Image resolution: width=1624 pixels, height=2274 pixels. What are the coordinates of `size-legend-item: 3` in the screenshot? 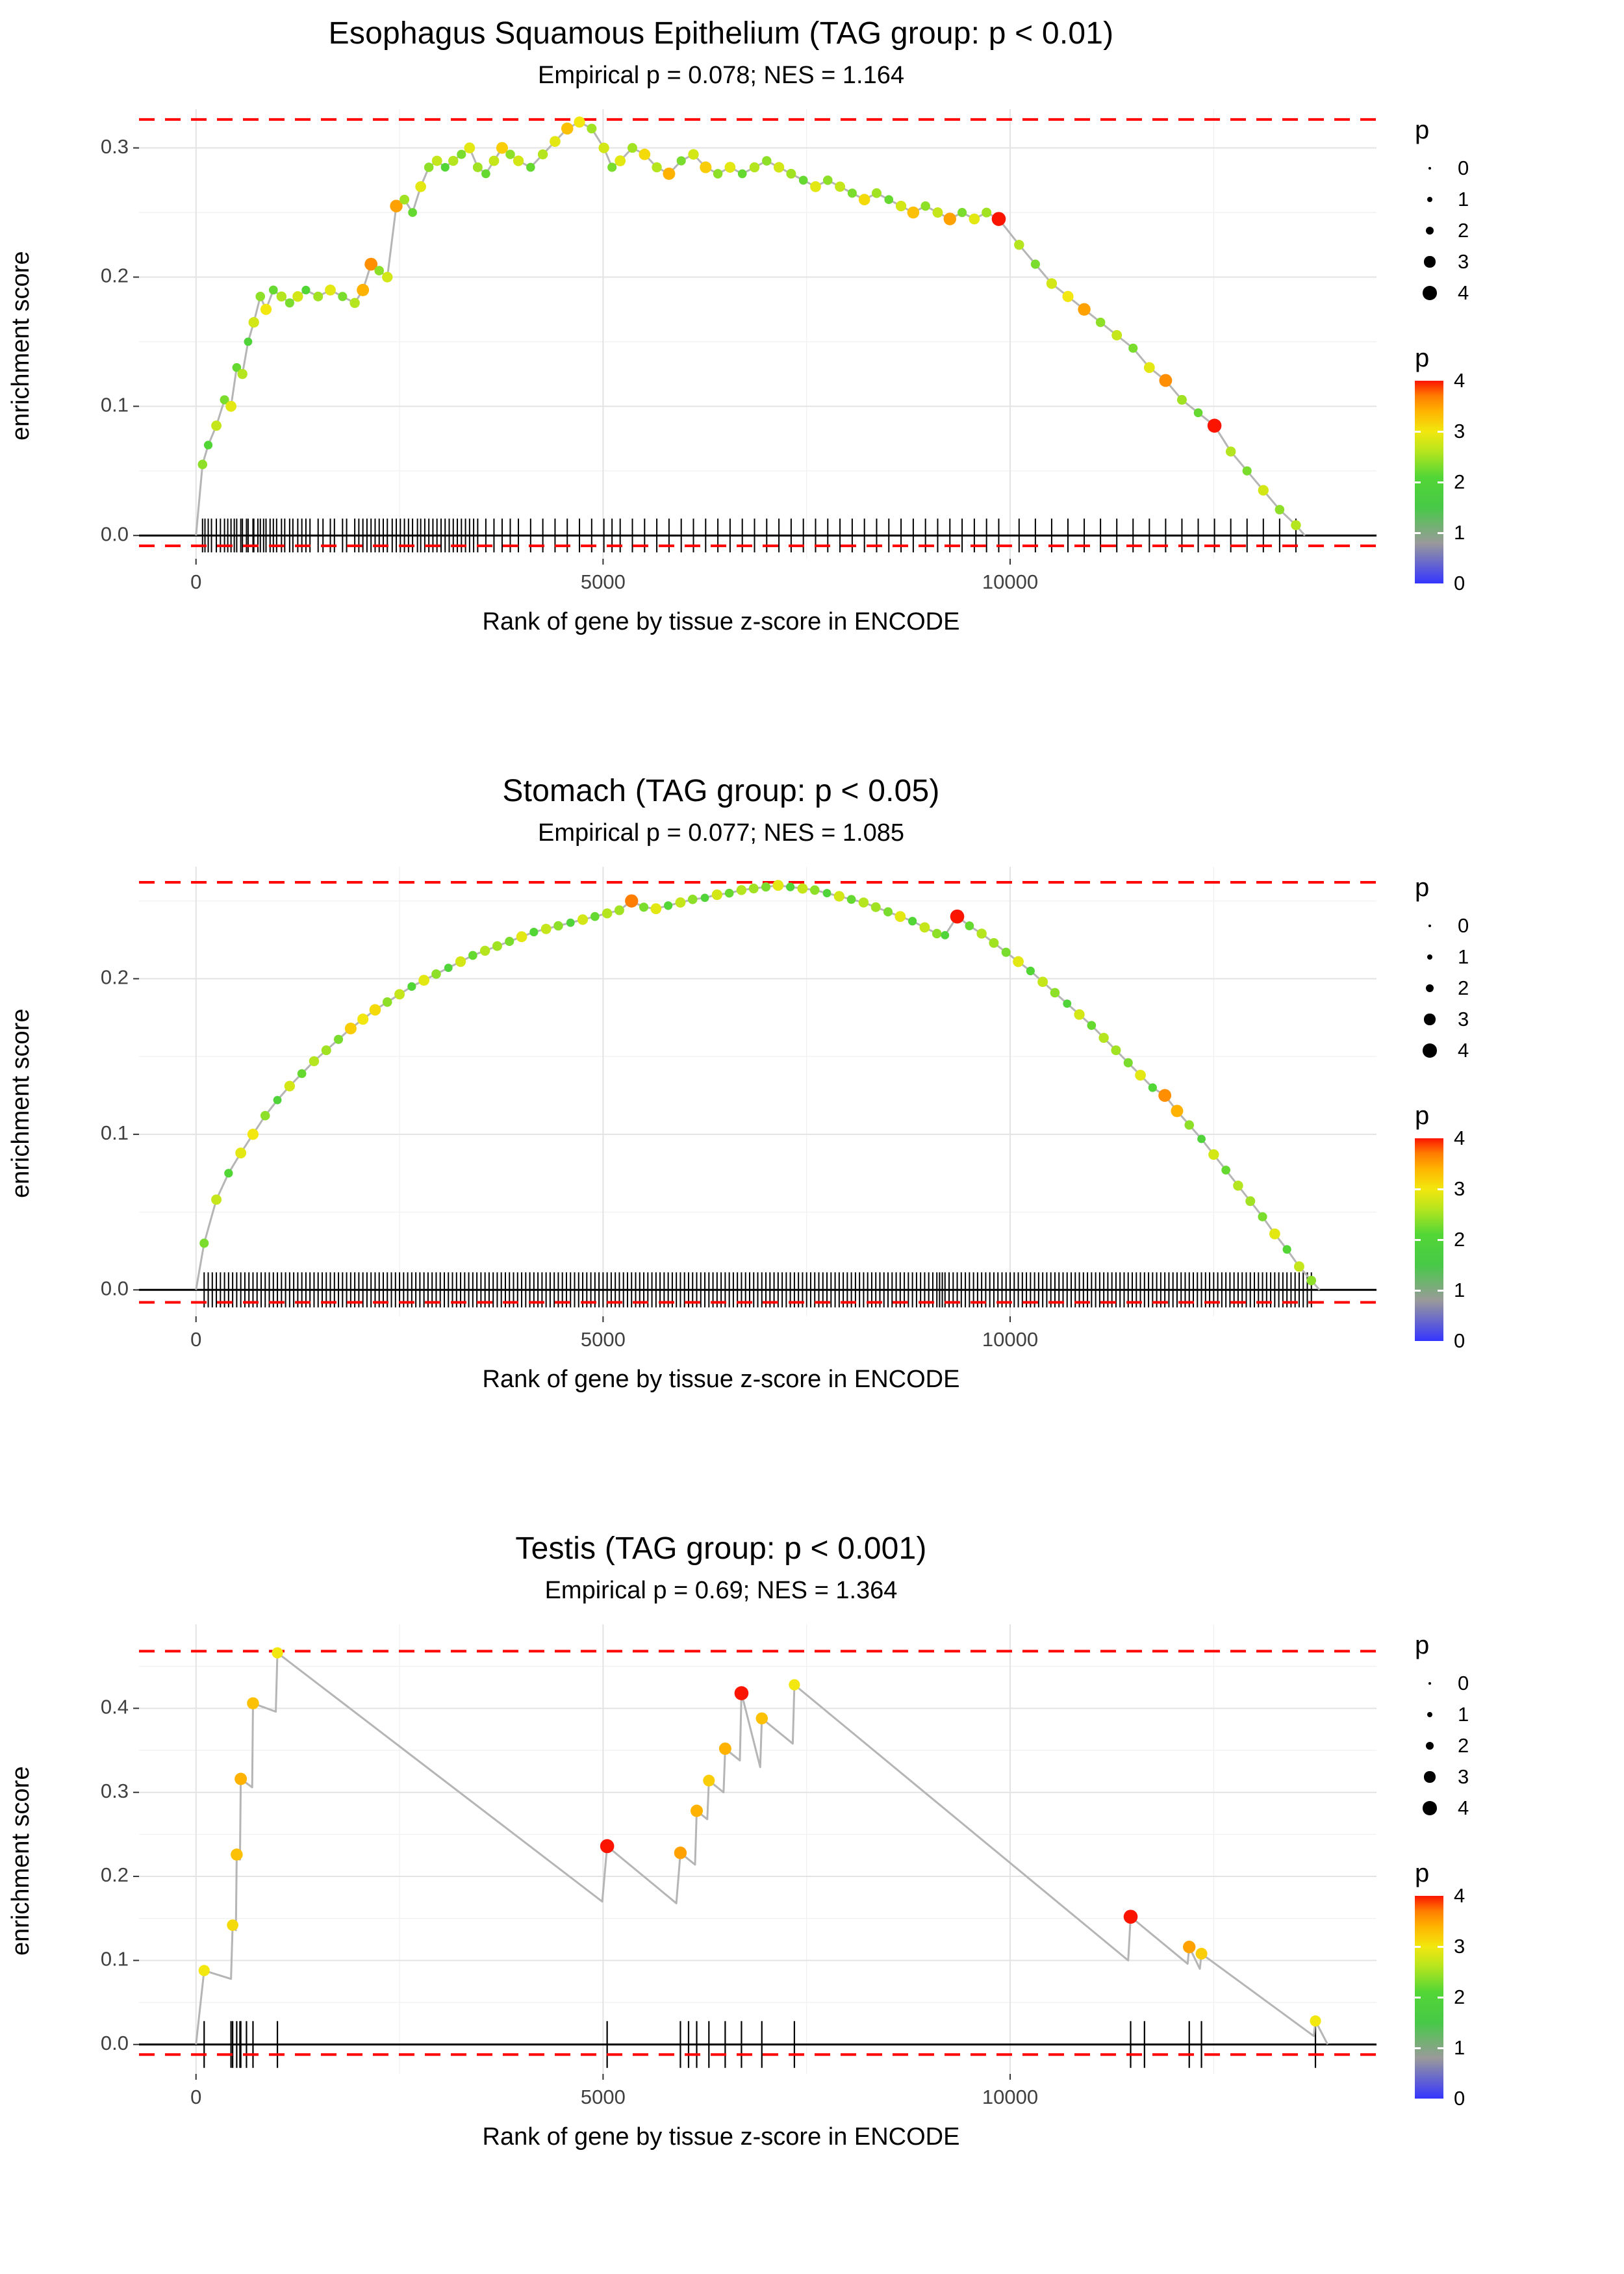 It's located at (1497, 1777).